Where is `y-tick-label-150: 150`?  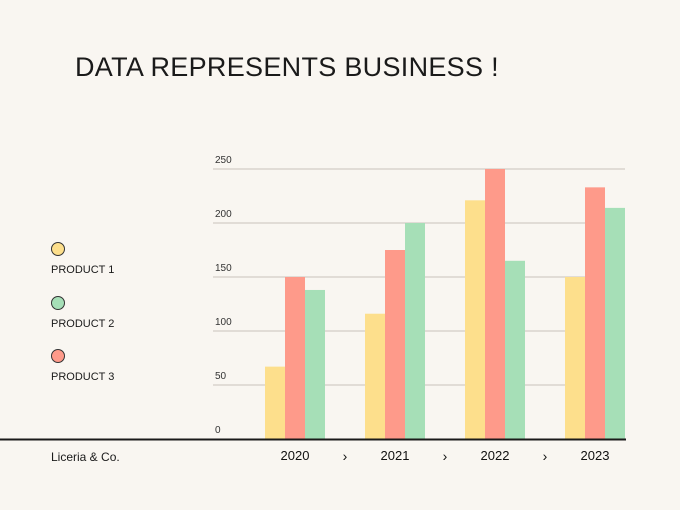
y-tick-label-150: 150 is located at coordinates (223, 268).